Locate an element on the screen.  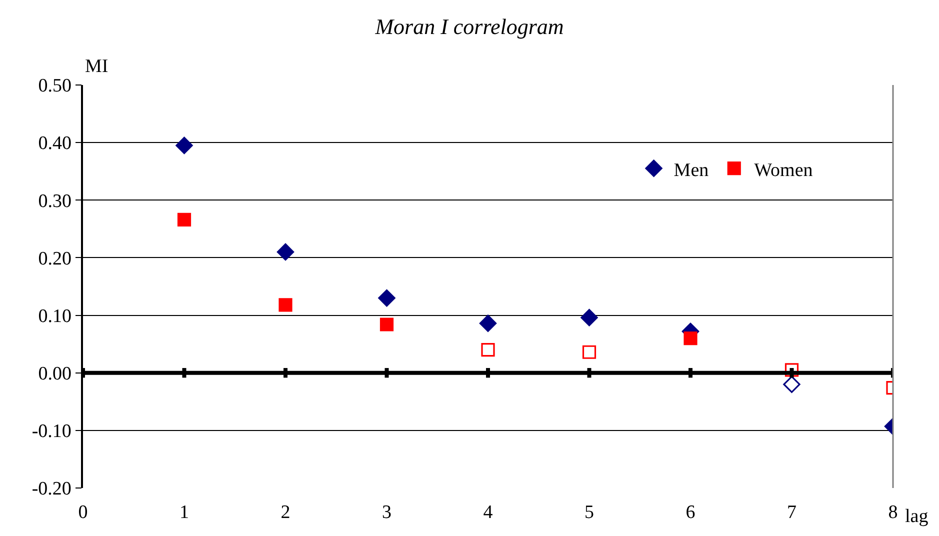
x-tick-label: 4 is located at coordinates (488, 512).